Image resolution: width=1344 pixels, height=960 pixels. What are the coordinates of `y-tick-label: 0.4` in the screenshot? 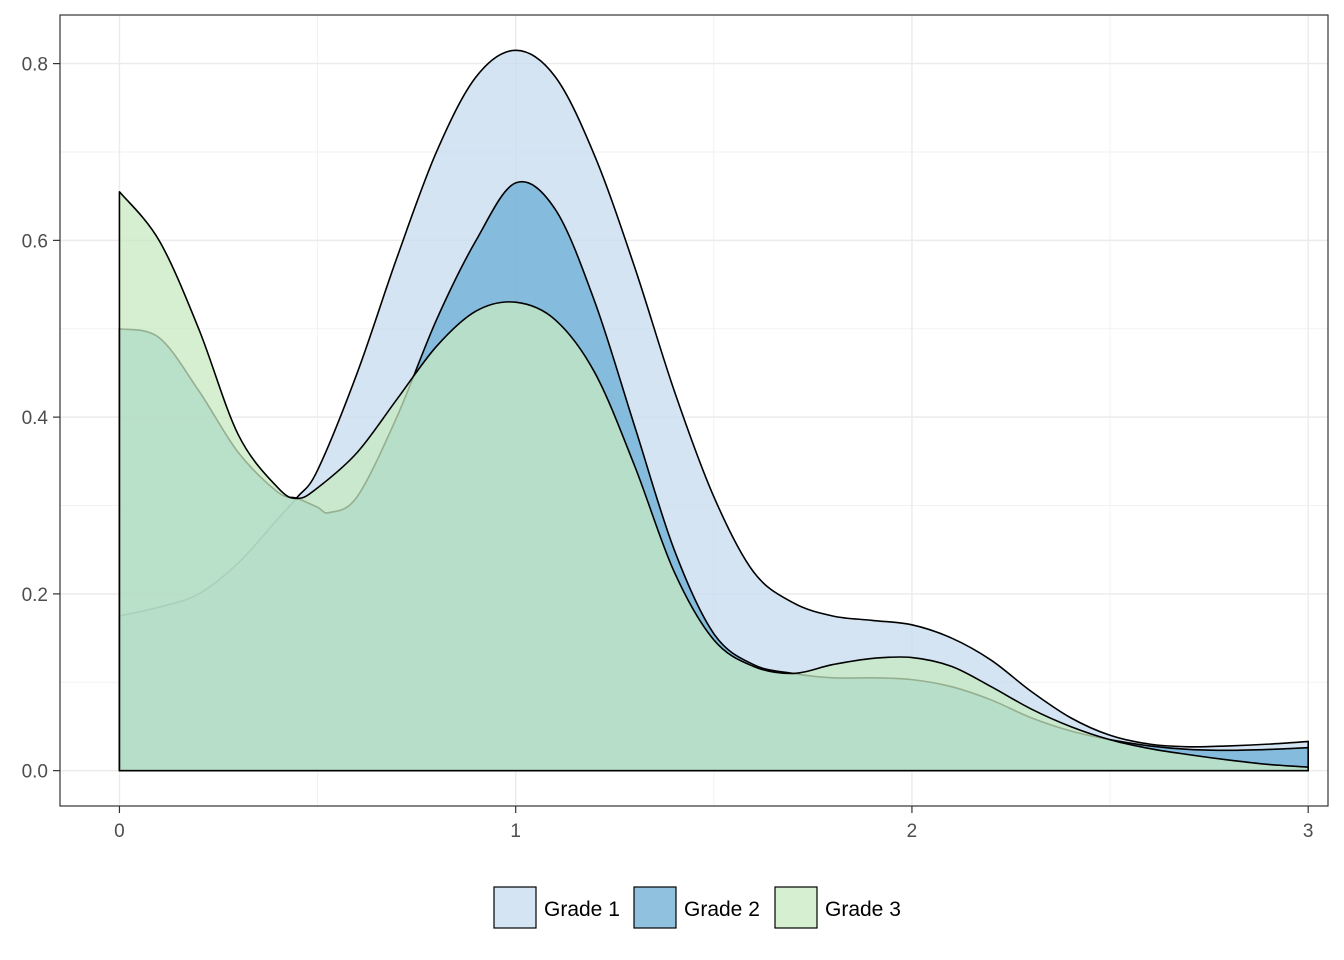 It's located at (35, 418).